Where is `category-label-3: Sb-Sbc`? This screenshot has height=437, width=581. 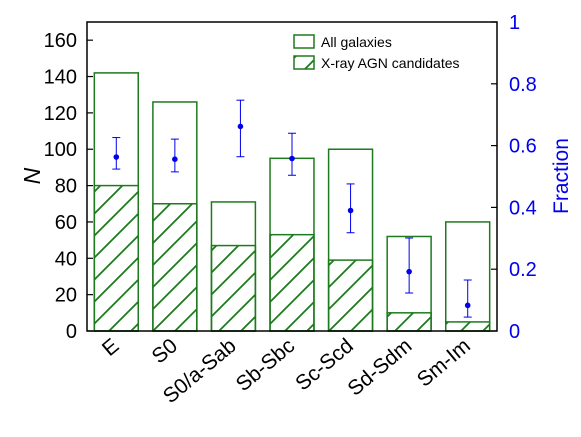
category-label-3: Sb-Sbc is located at coordinates (266, 365).